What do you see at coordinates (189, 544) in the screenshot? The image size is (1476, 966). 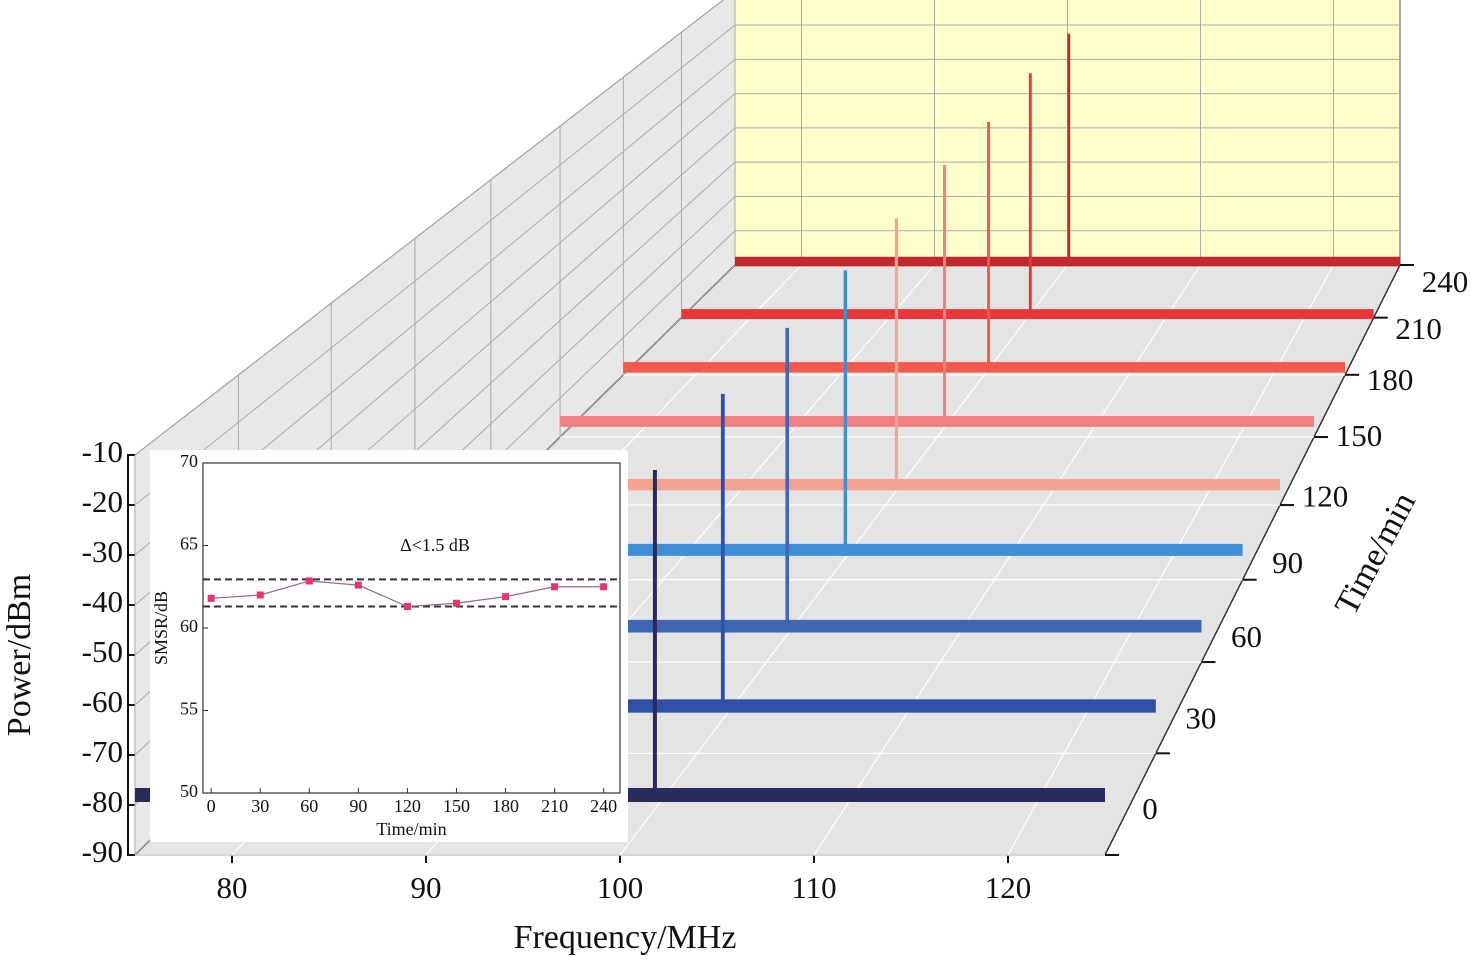 I see `y-tick-label: 65` at bounding box center [189, 544].